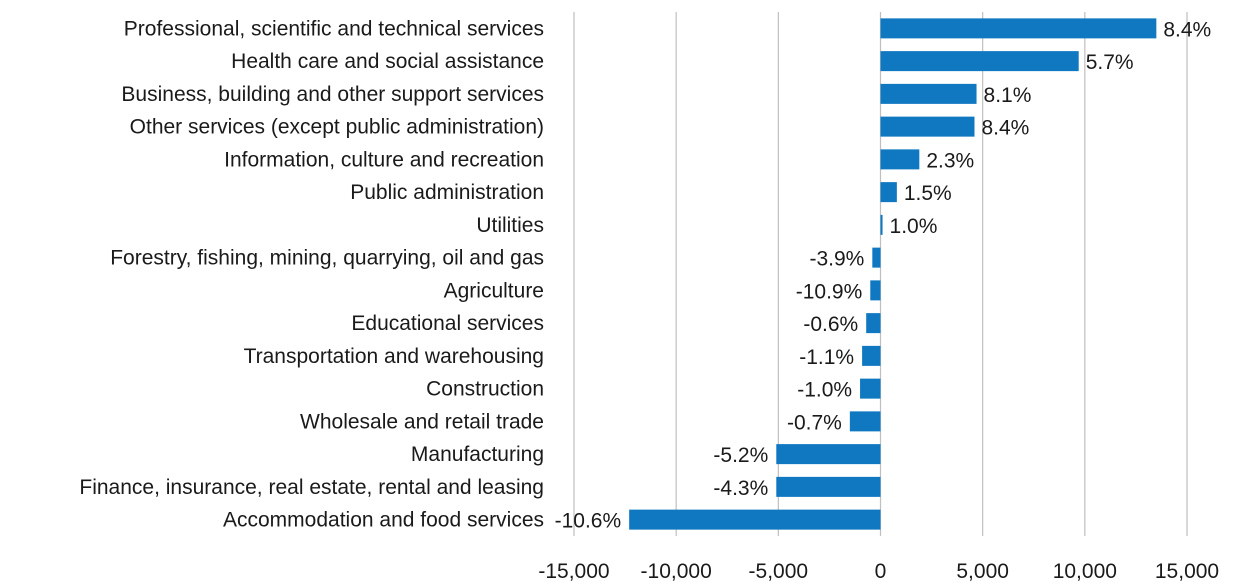 The image size is (1234, 583). I want to click on category-label: Accommodation and food services, so click(383, 520).